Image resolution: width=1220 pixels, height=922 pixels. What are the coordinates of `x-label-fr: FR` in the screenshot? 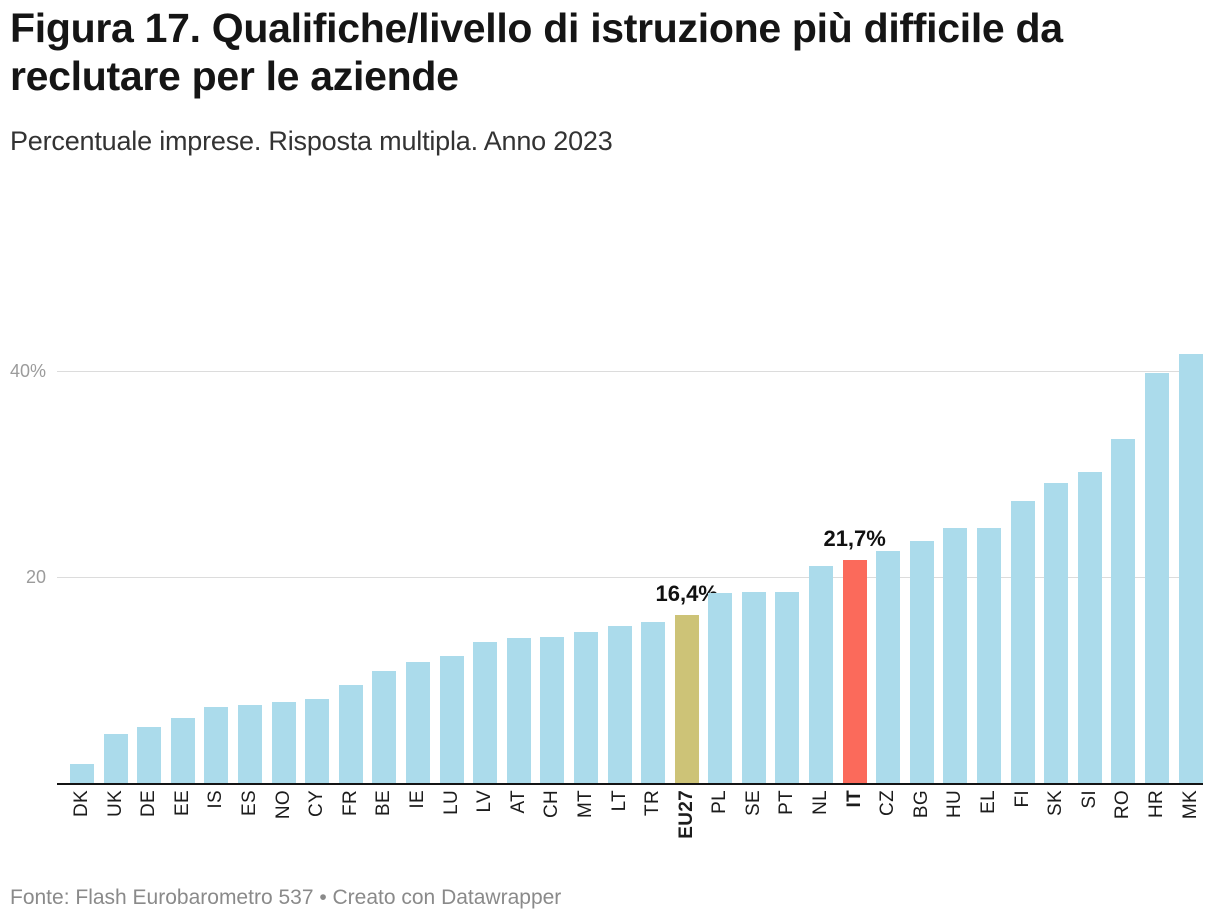 It's located at (350, 803).